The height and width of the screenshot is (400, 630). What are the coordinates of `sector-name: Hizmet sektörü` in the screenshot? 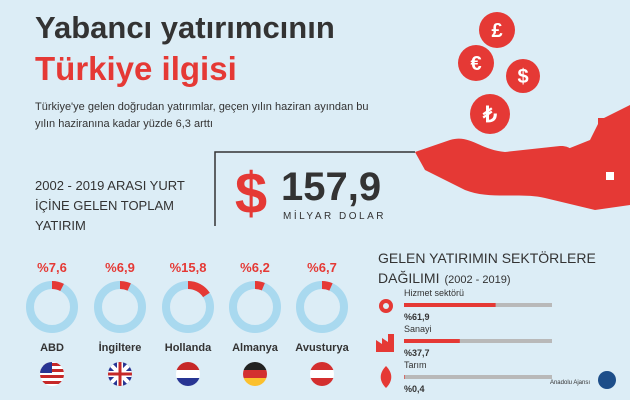 It's located at (434, 293).